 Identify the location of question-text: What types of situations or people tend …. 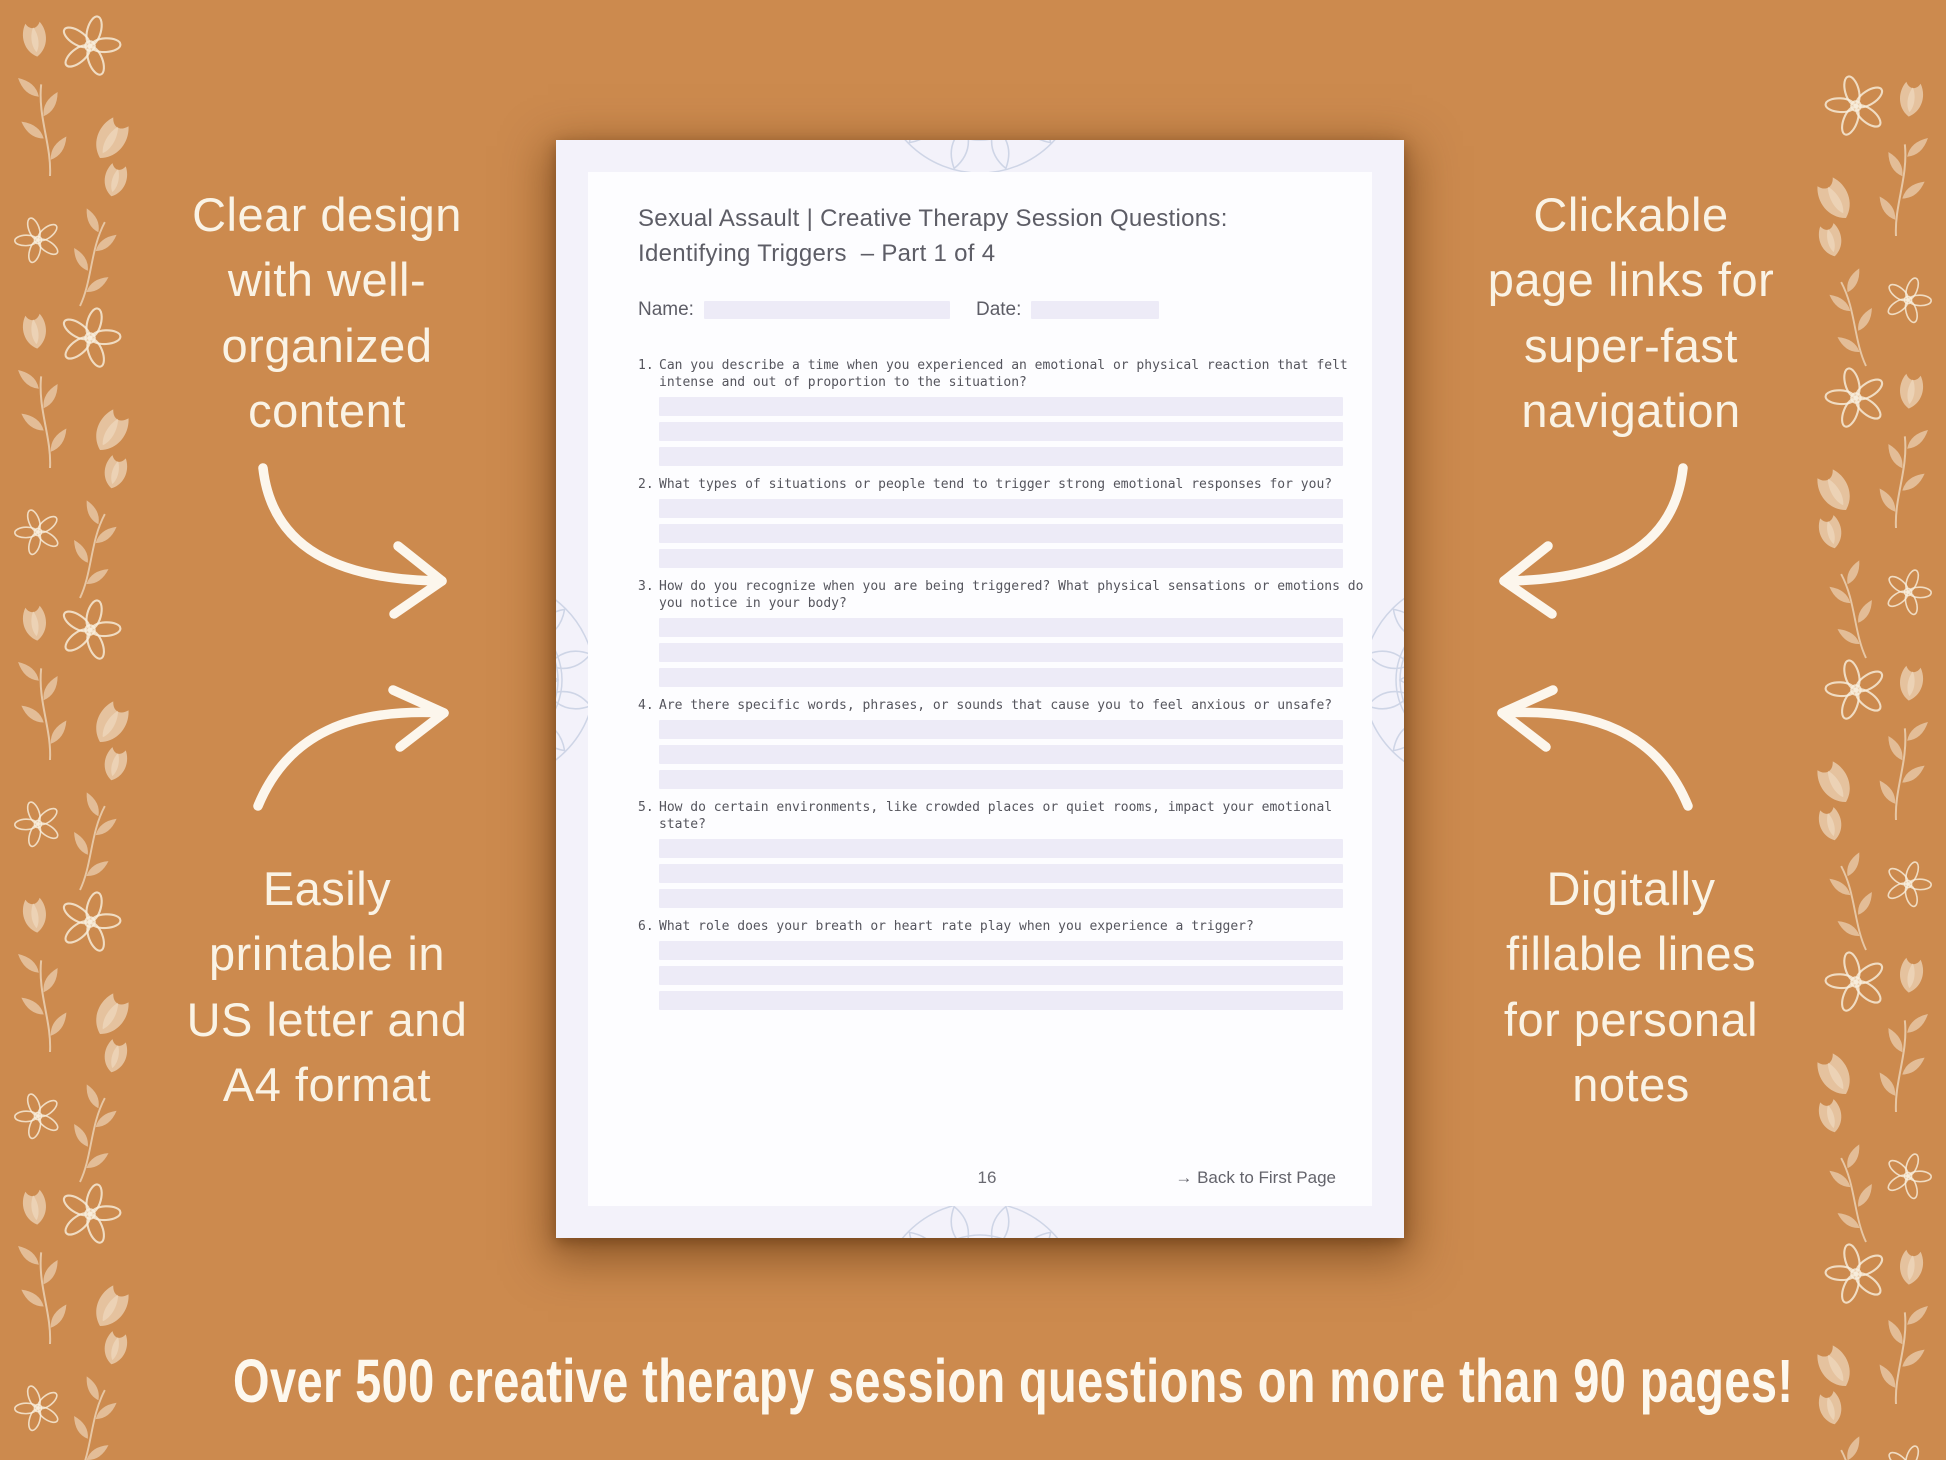
(996, 484).